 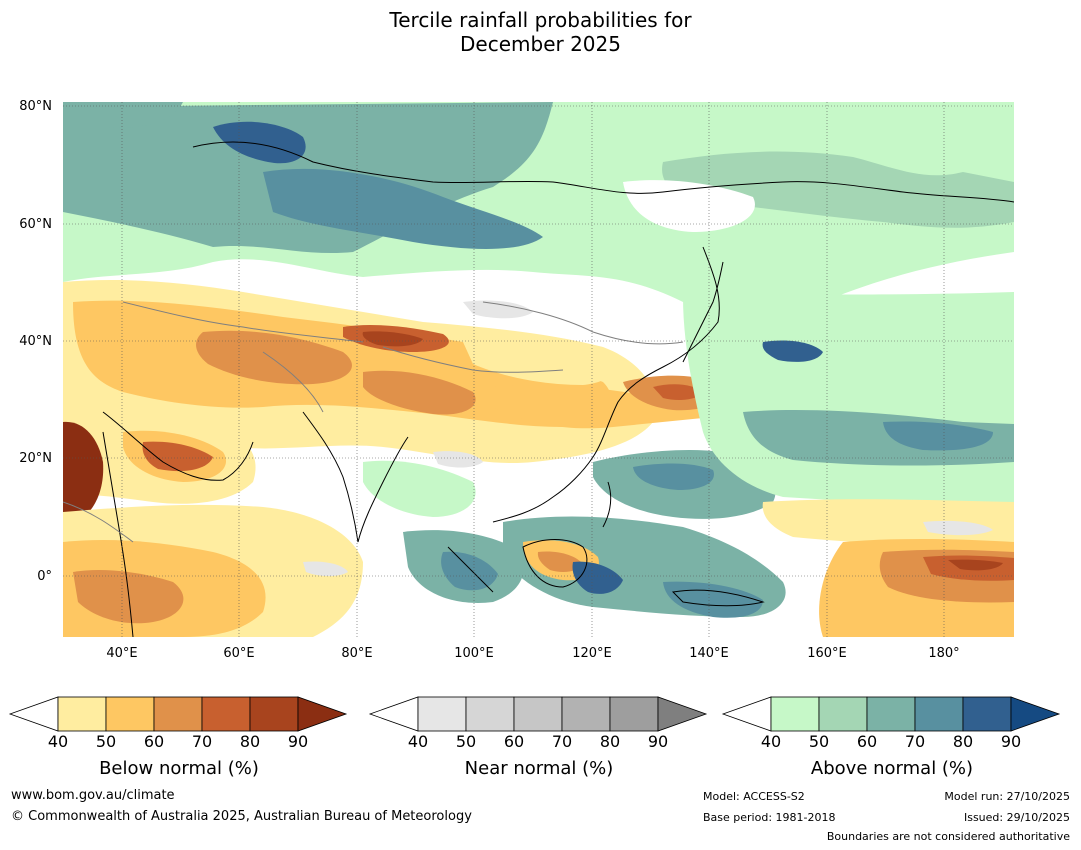 What do you see at coordinates (769, 817) in the screenshot?
I see `base-period-text: Base period: 1981-2018` at bounding box center [769, 817].